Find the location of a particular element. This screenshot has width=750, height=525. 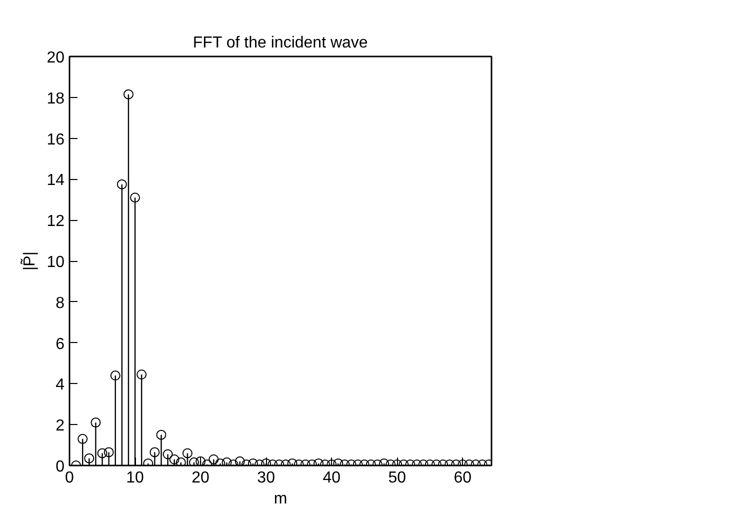

x-tick-label: 60 is located at coordinates (463, 478).